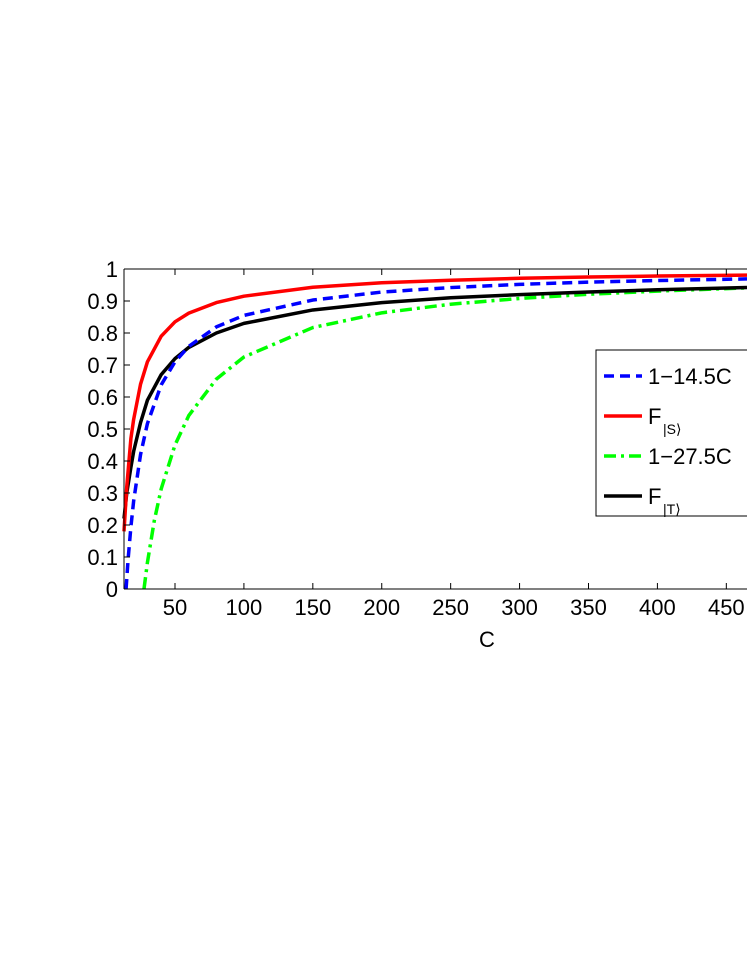  Describe the element at coordinates (668, 440) in the screenshot. I see `legend-items: 1−14.5CF |S⟩1−27.5CF |T⟩` at that location.